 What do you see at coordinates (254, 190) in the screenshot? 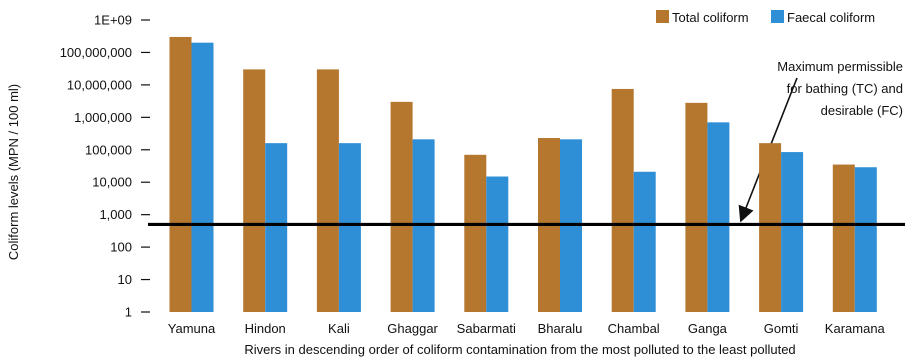
I see `bar-total-coliform-hindon` at bounding box center [254, 190].